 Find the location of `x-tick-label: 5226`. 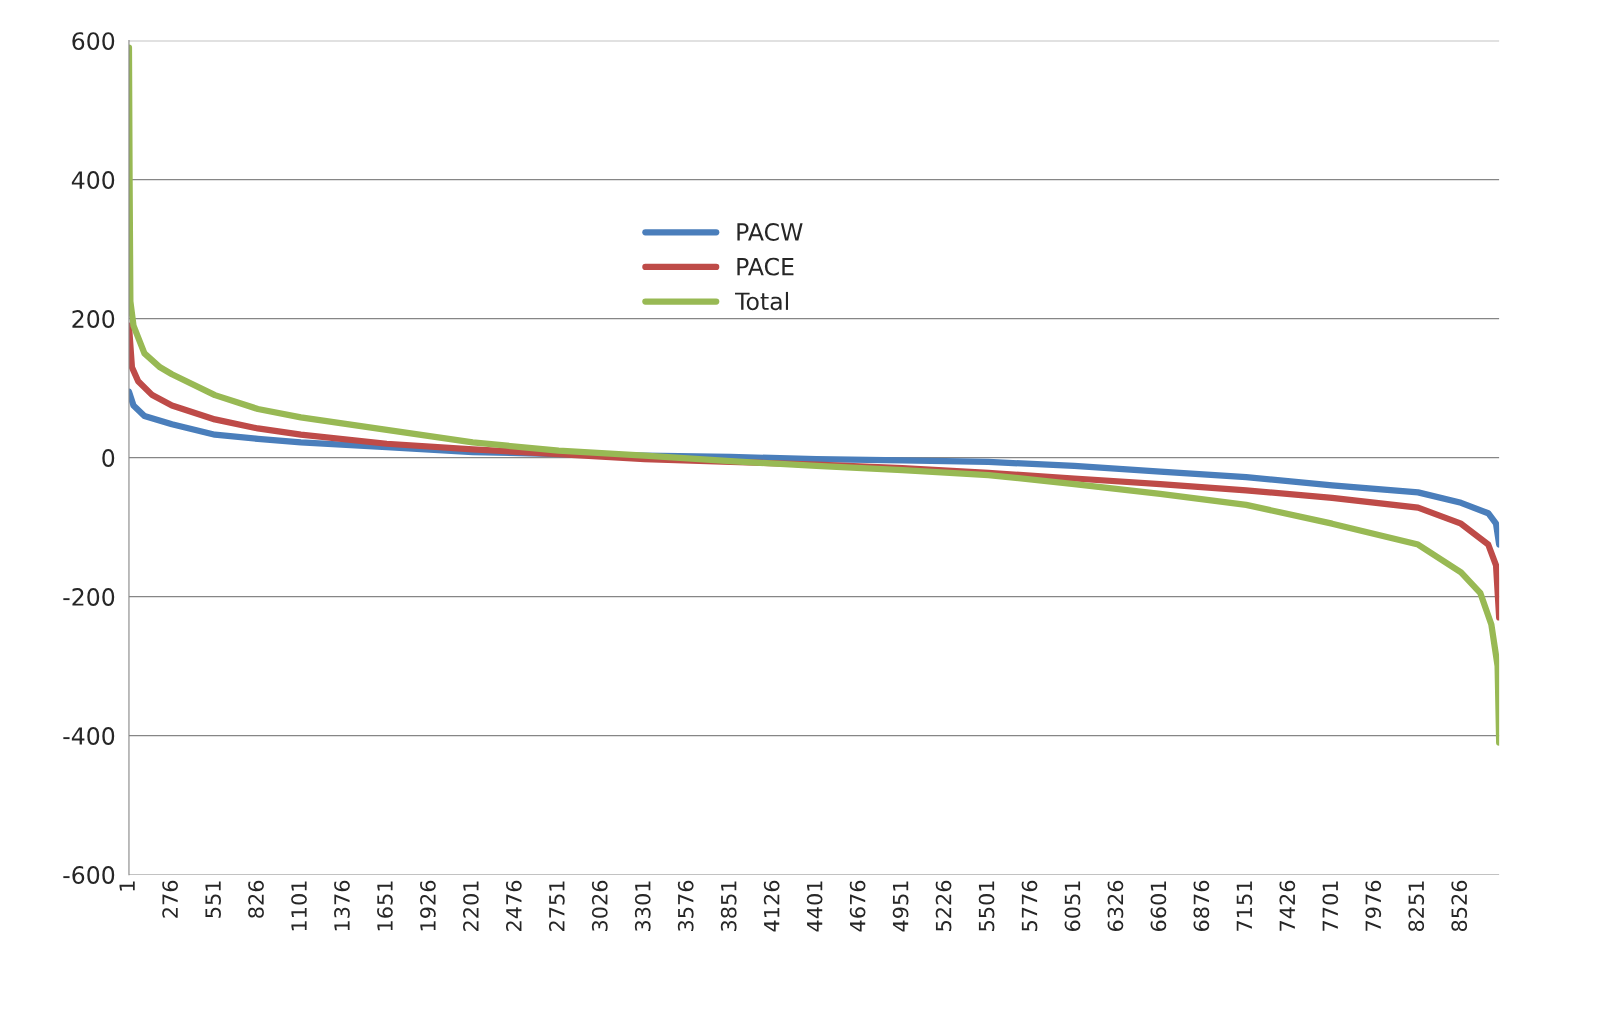

x-tick-label: 5226 is located at coordinates (943, 905).